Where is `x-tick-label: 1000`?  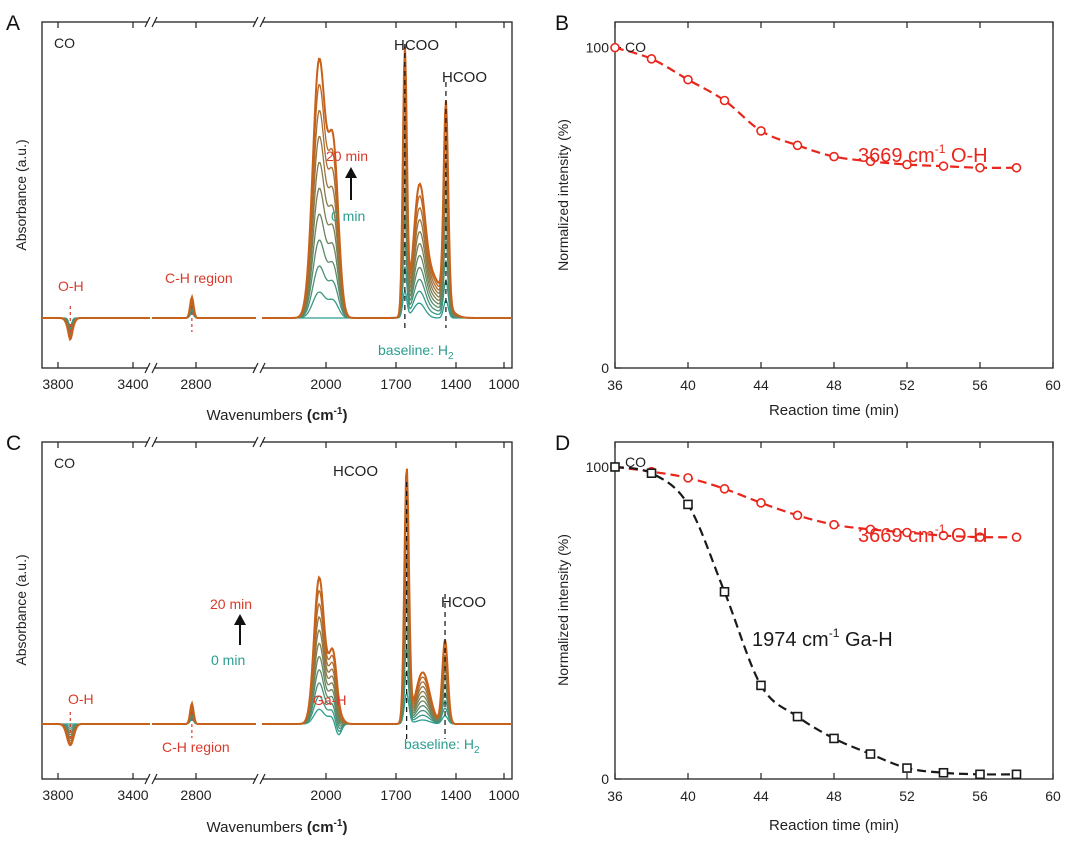
x-tick-label: 1000 is located at coordinates (503, 795).